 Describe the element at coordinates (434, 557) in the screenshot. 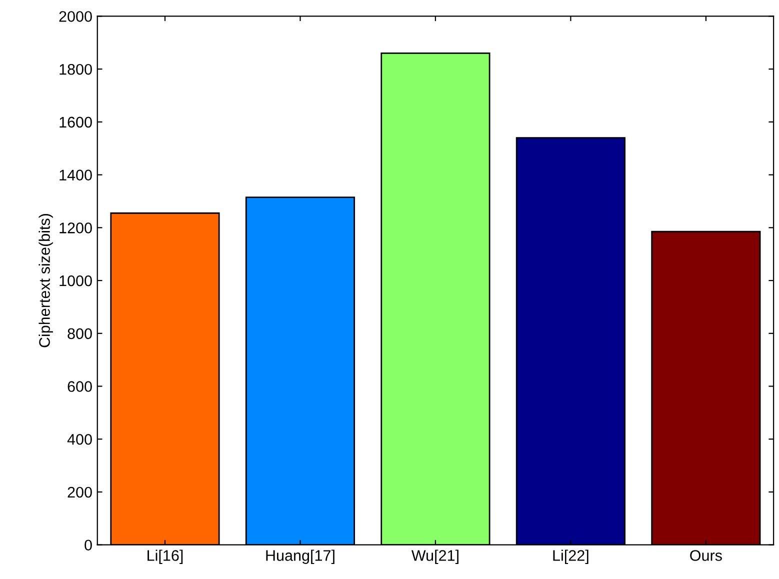

I see `x-tick-label: Wu[21]` at that location.